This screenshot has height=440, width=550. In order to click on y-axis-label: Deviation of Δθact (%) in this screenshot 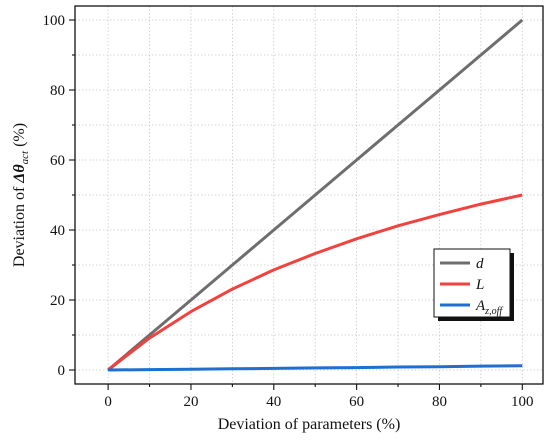, I will do `click(21, 195)`.